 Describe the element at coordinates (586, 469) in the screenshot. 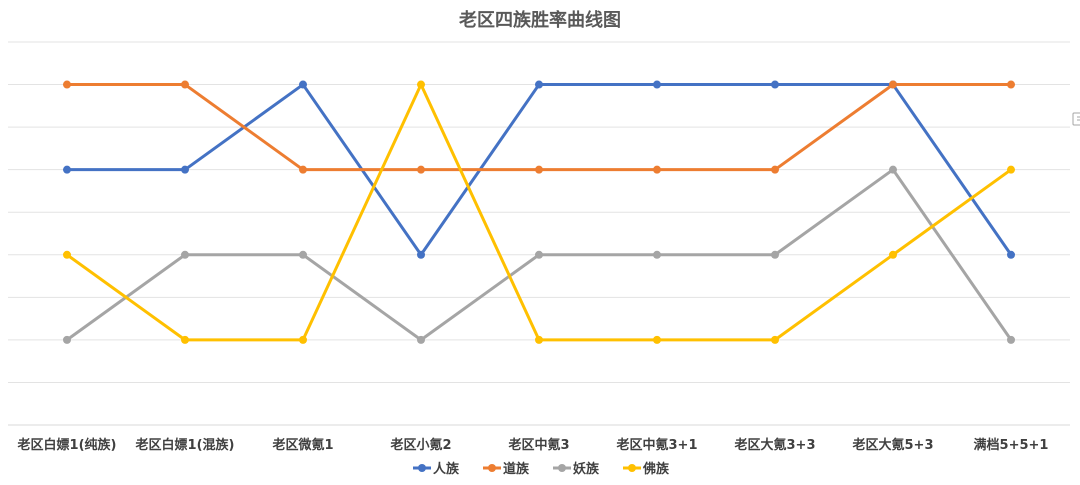

I see `legend-label: 妖族` at that location.